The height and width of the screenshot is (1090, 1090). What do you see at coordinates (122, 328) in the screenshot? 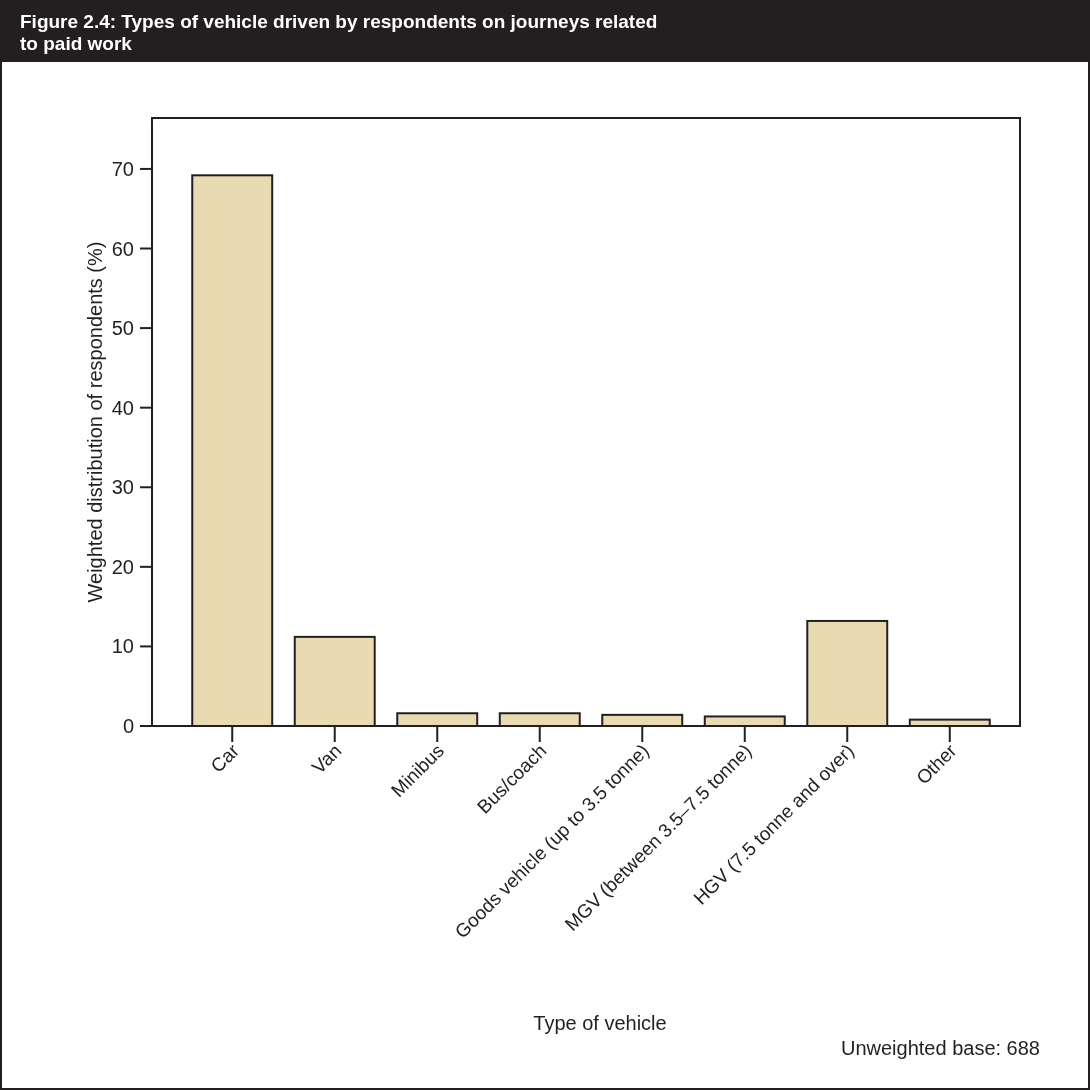
I see `y-tick-label: 50` at bounding box center [122, 328].